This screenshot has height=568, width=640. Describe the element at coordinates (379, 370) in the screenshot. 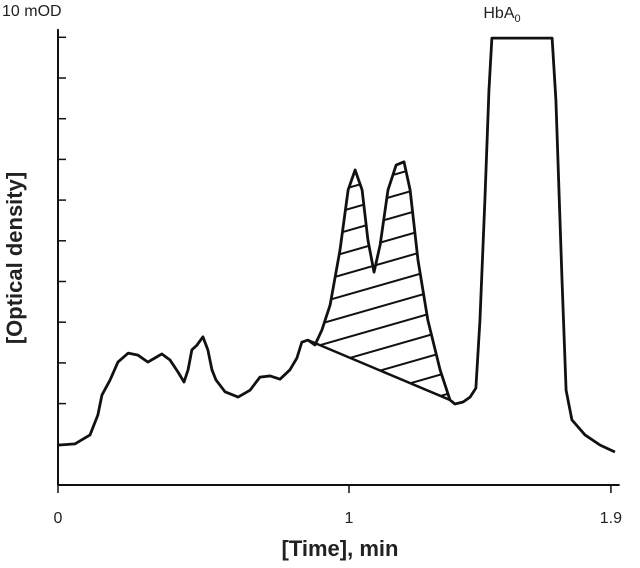

I see `baseline` at that location.